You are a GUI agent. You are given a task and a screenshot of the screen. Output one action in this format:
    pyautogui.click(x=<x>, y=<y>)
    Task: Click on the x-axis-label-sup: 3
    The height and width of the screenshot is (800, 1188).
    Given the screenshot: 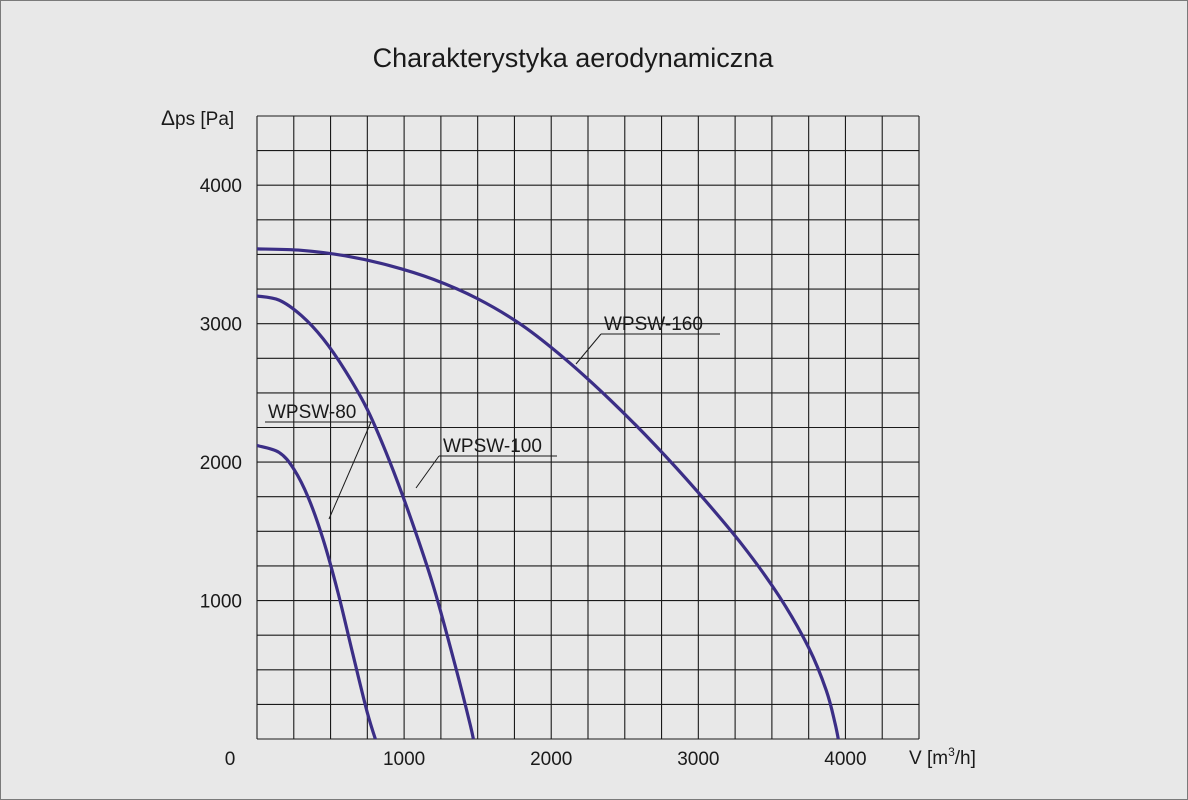 What is the action you would take?
    pyautogui.click(x=951, y=752)
    